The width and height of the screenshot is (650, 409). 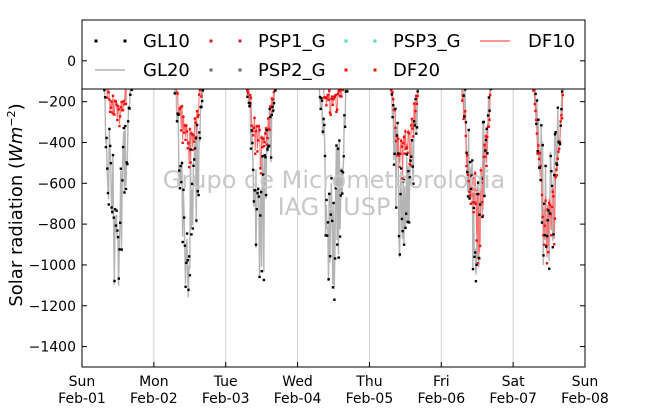 What do you see at coordinates (333, 54) in the screenshot?
I see `legend-box` at bounding box center [333, 54].